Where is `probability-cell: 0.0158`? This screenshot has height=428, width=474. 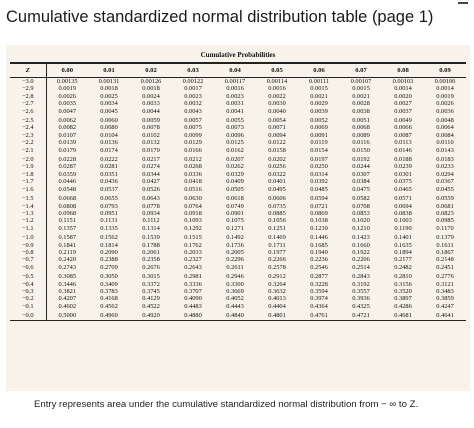
probability-cell: 0.0158 is located at coordinates (277, 150).